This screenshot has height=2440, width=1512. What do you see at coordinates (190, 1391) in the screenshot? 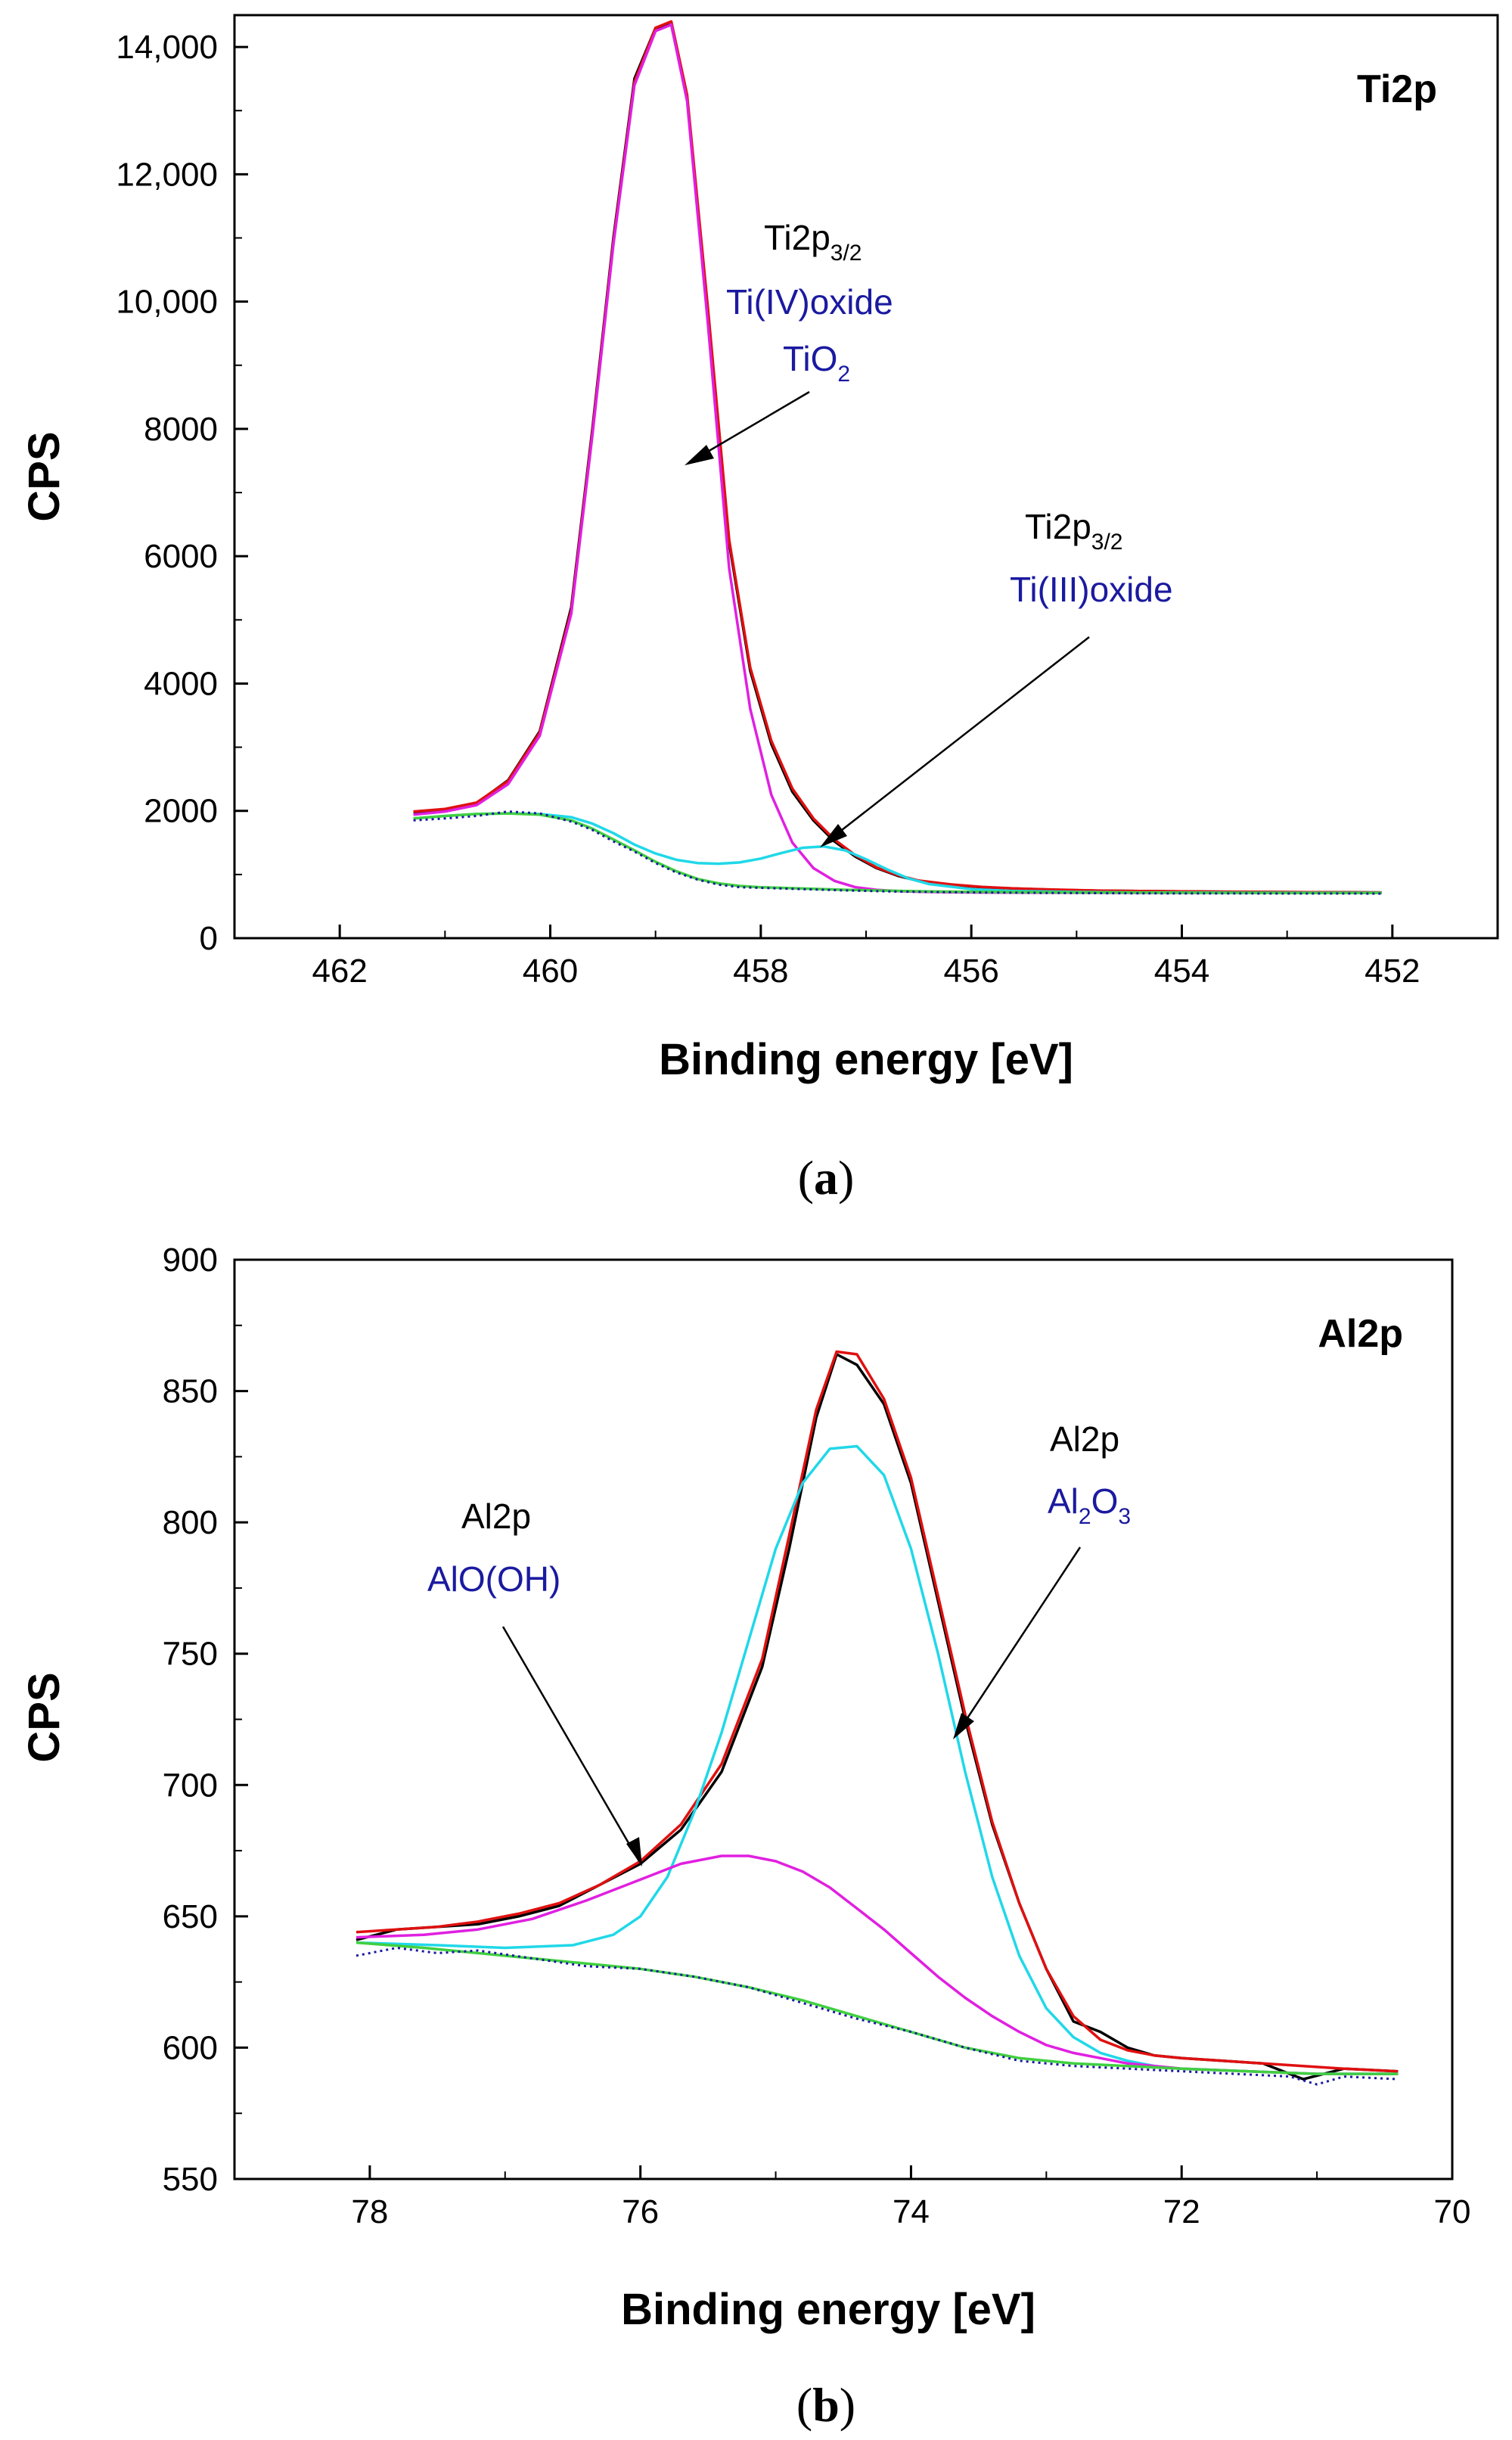
I see `panel-b-y-tick-label: 850` at bounding box center [190, 1391].